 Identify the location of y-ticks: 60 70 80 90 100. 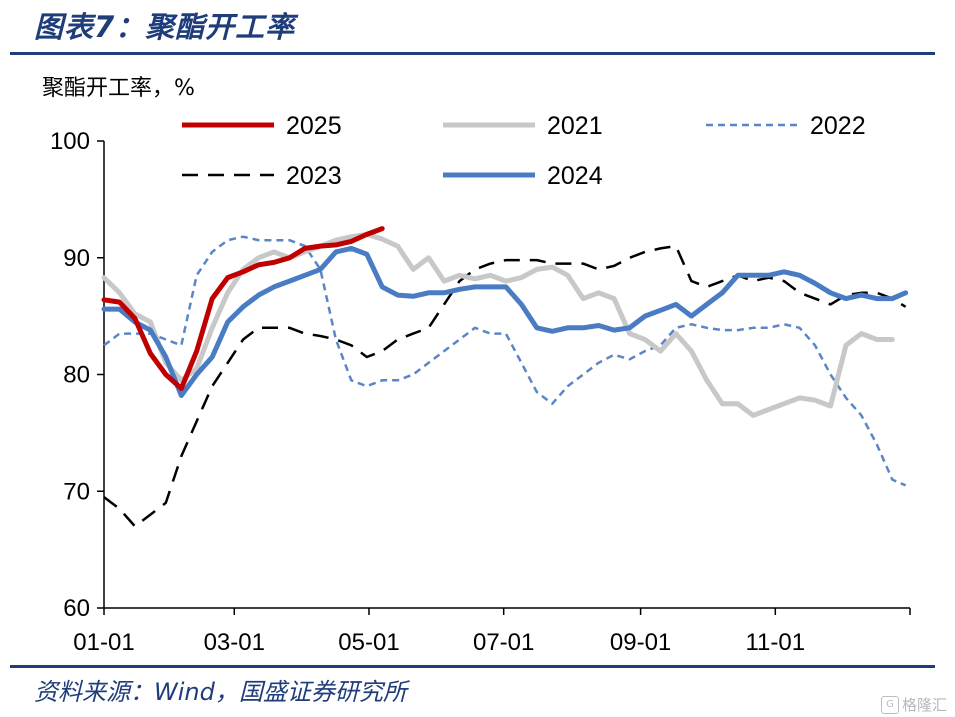
(77, 375).